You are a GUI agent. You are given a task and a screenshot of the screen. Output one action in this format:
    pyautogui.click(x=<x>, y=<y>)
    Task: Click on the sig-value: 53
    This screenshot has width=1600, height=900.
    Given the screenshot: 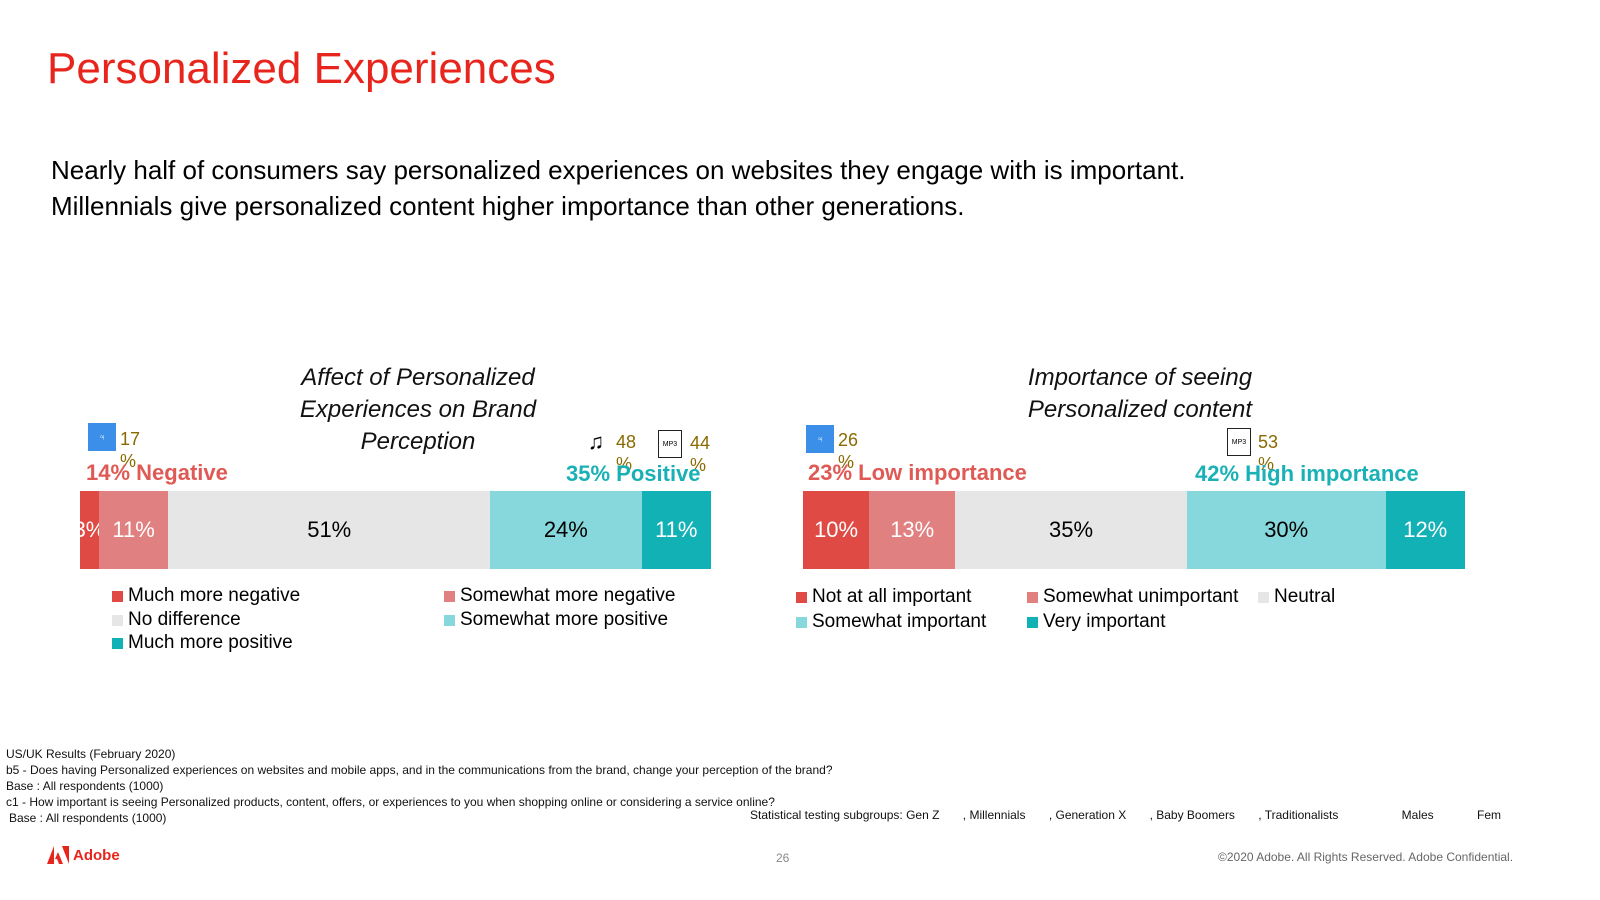 What is the action you would take?
    pyautogui.click(x=1268, y=442)
    